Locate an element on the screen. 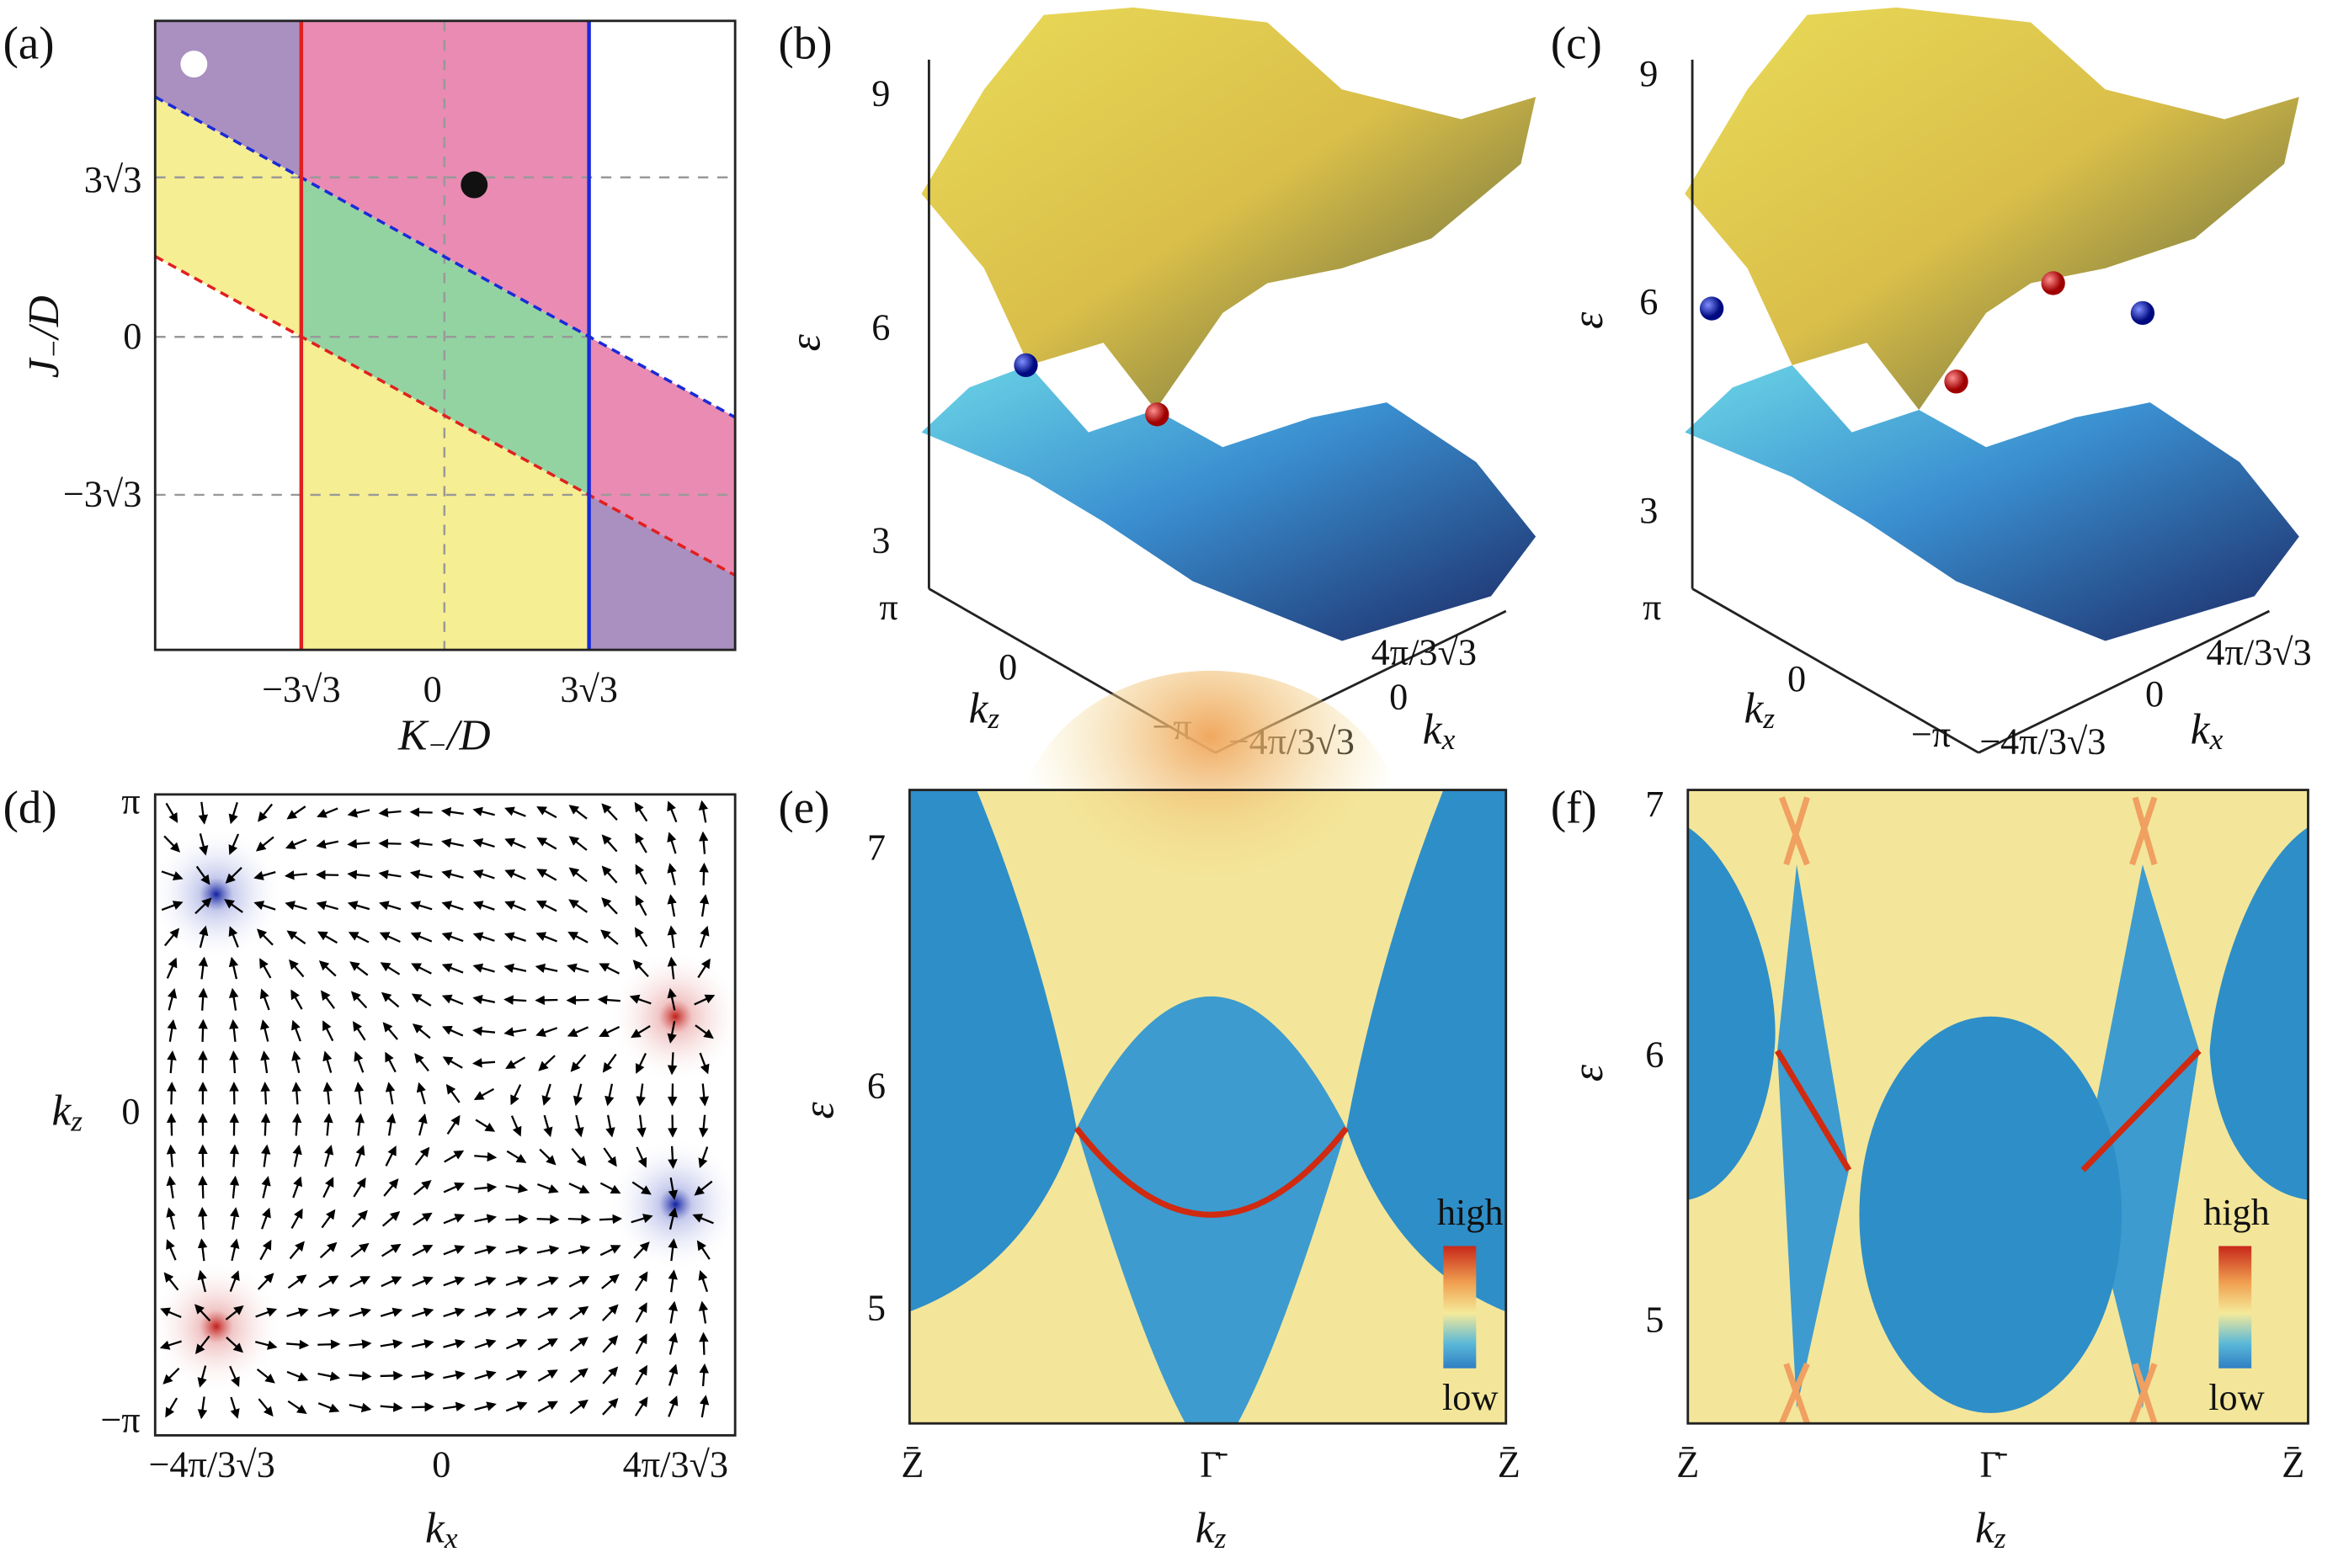 The height and width of the screenshot is (1568, 2338). frame is located at coordinates (445, 1115).